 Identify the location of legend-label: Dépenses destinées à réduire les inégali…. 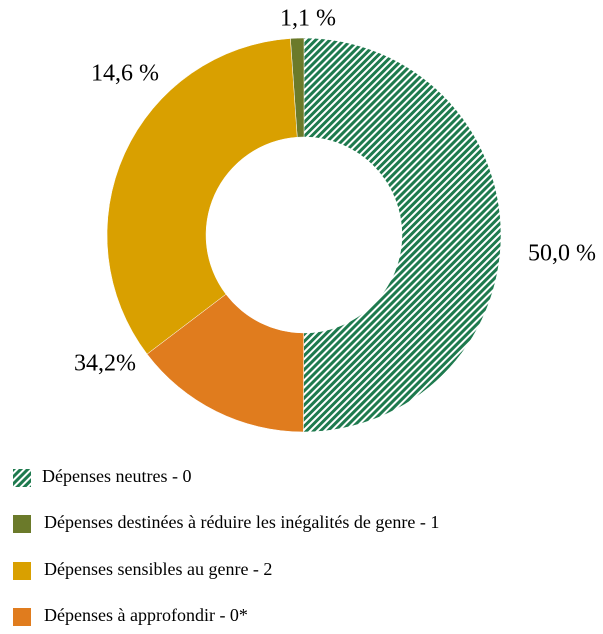
(241, 522).